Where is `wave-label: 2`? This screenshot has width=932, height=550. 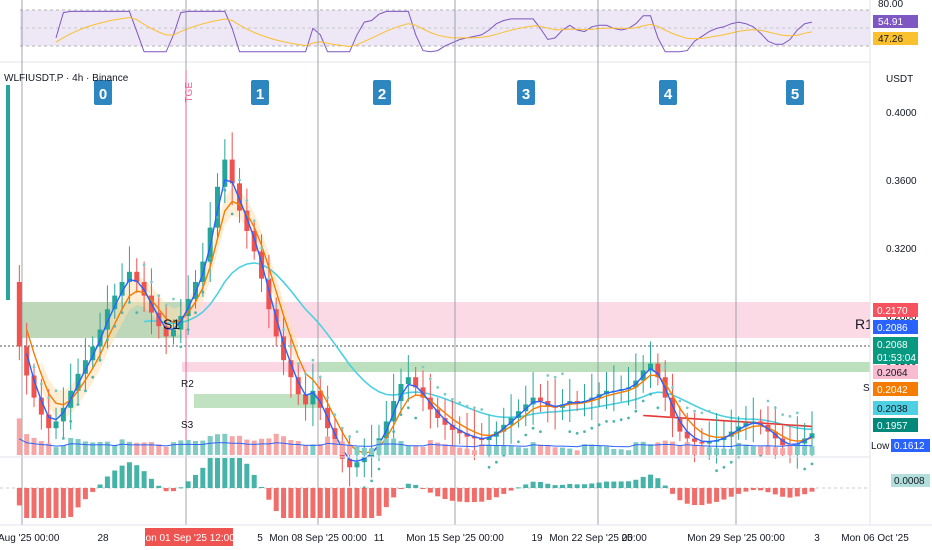
wave-label: 2 is located at coordinates (382, 94).